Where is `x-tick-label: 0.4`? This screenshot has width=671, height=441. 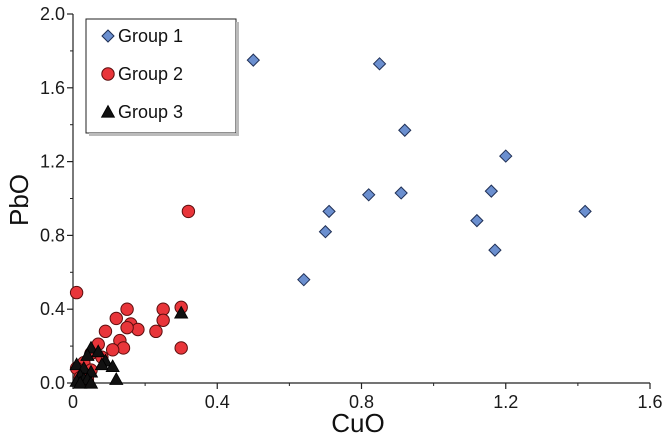 x-tick-label: 0.4 is located at coordinates (217, 402).